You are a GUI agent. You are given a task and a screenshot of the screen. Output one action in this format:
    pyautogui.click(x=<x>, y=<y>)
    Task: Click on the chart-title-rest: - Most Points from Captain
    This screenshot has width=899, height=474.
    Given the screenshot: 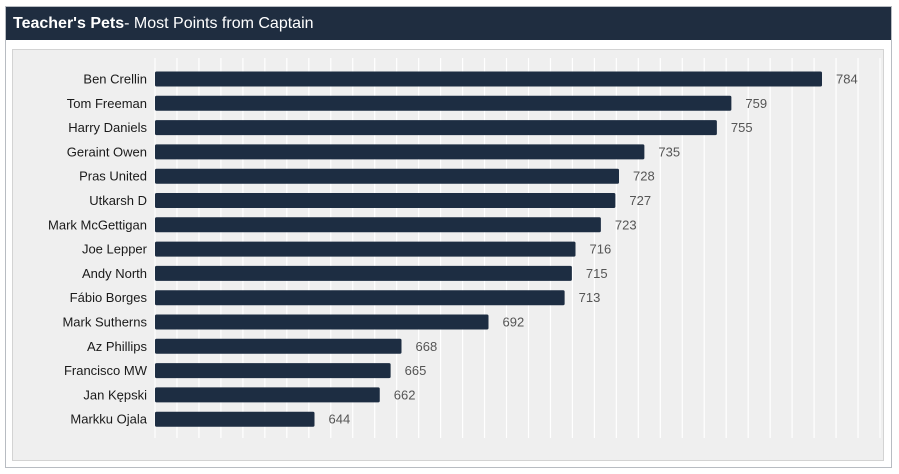 What is the action you would take?
    pyautogui.click(x=219, y=23)
    